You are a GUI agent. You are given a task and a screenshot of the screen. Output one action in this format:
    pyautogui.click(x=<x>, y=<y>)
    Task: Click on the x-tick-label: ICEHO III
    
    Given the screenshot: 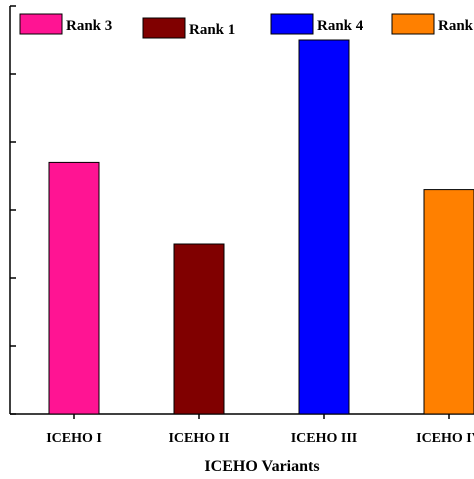 What is the action you would take?
    pyautogui.click(x=324, y=438)
    